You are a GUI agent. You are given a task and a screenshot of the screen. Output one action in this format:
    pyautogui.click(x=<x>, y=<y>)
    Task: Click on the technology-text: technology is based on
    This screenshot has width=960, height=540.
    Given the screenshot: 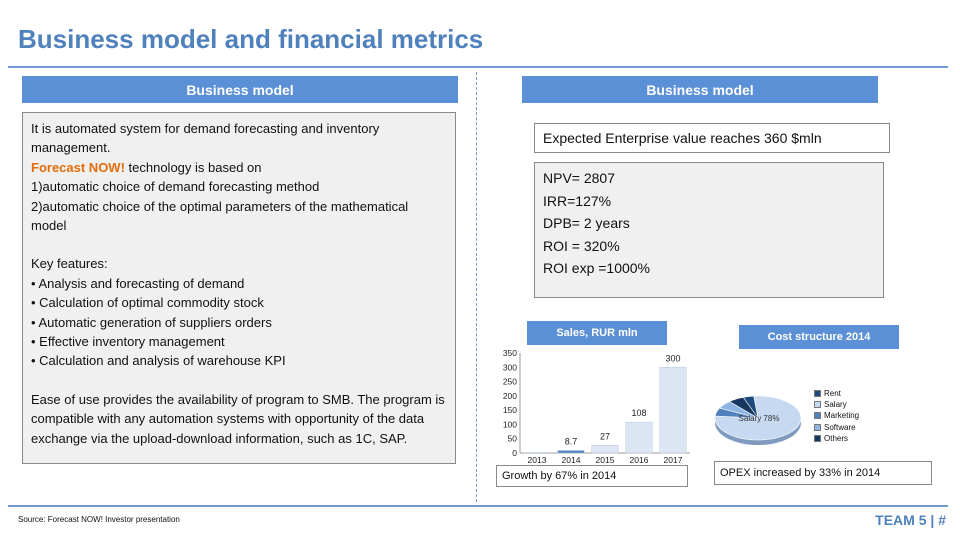 What is the action you would take?
    pyautogui.click(x=193, y=167)
    